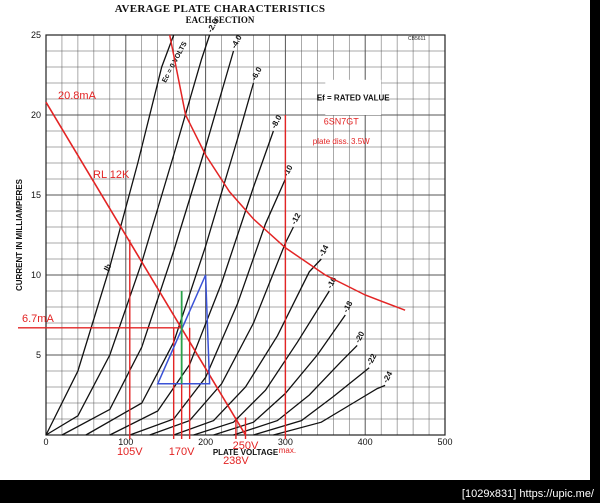 The width and height of the screenshot is (600, 503). What do you see at coordinates (36, 275) in the screenshot?
I see `y-tick-label: 10` at bounding box center [36, 275].